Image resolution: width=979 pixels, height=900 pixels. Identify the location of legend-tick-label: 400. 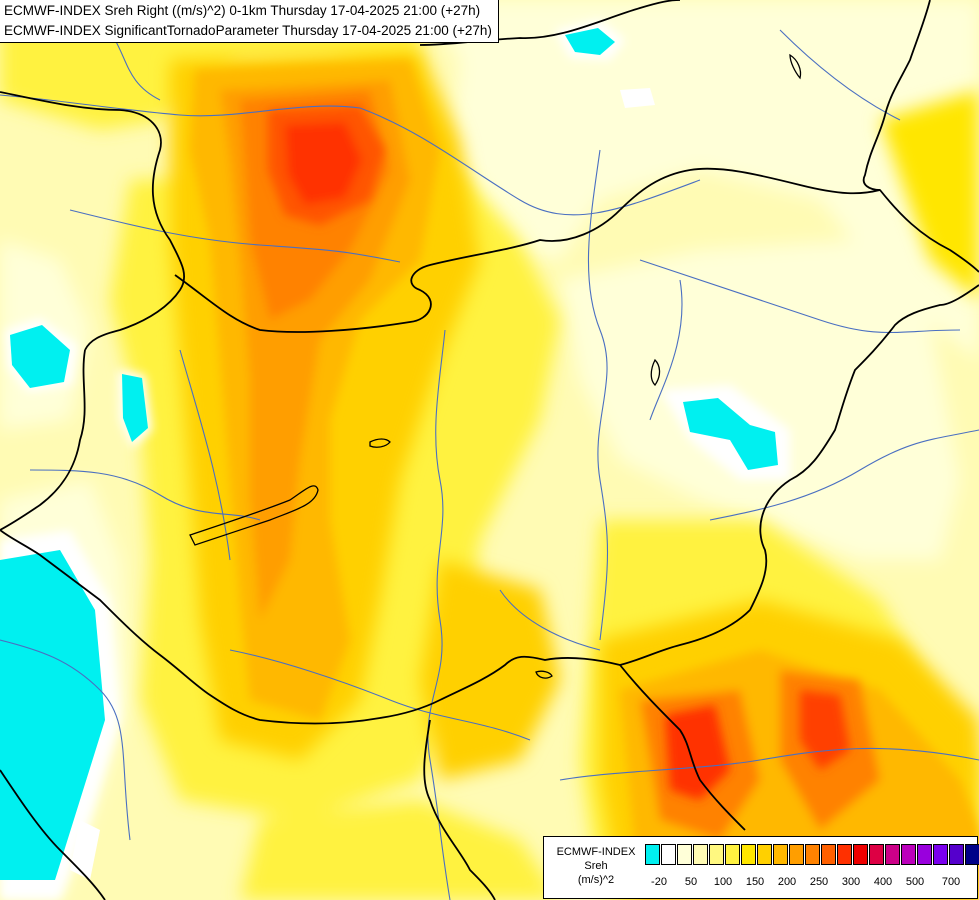
(883, 882).